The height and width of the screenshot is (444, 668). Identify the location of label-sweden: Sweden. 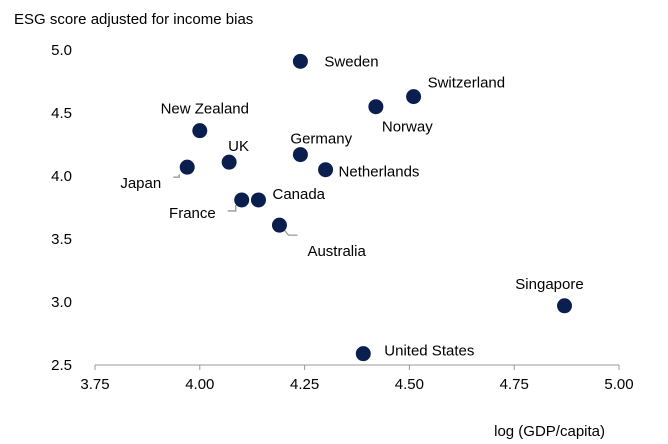
(351, 61).